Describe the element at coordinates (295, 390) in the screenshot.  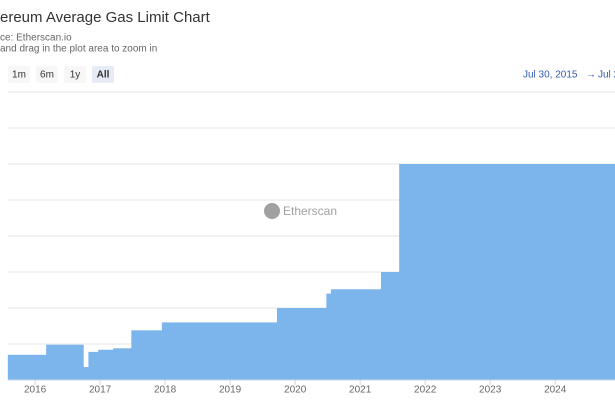
I see `x-tick-label: 2020` at that location.